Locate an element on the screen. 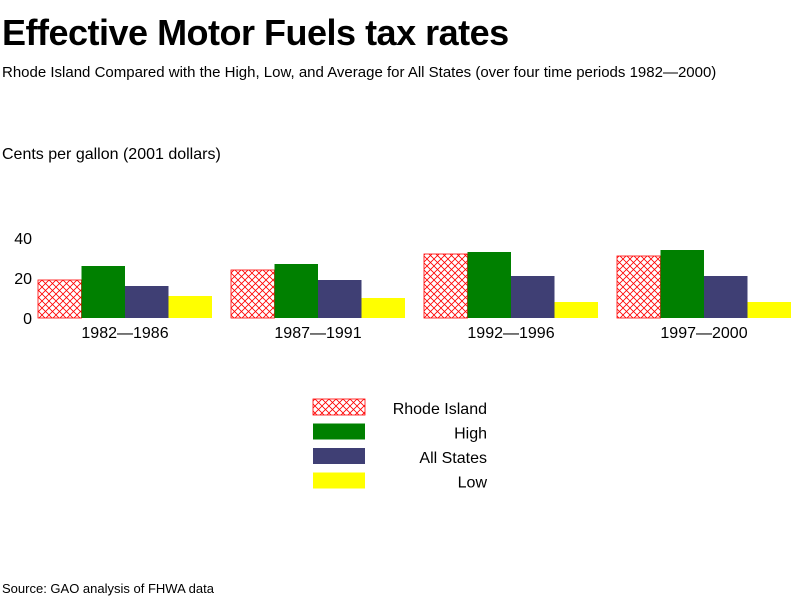 This screenshot has height=600, width=800. bar-high-1982-1986 is located at coordinates (103, 292).